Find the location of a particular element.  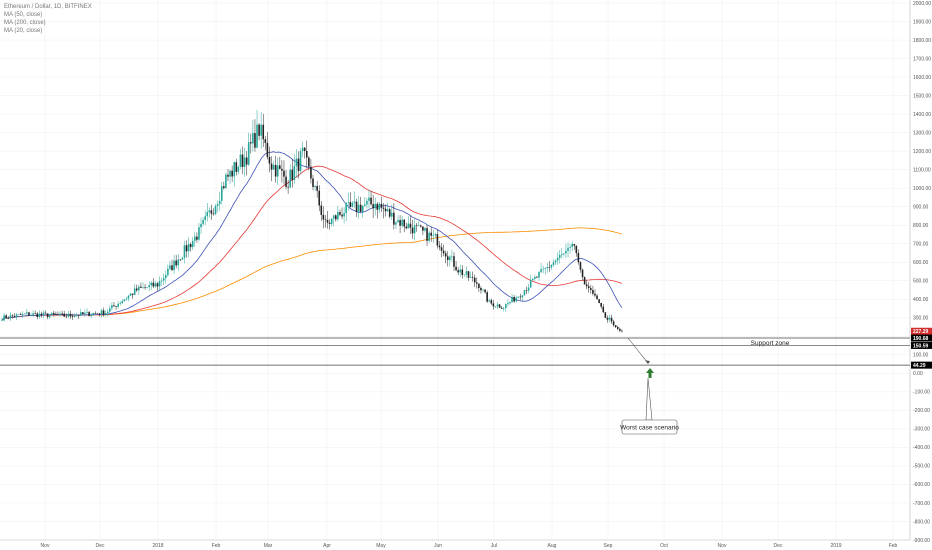

y-tick-label: 900.00 is located at coordinates (921, 207).